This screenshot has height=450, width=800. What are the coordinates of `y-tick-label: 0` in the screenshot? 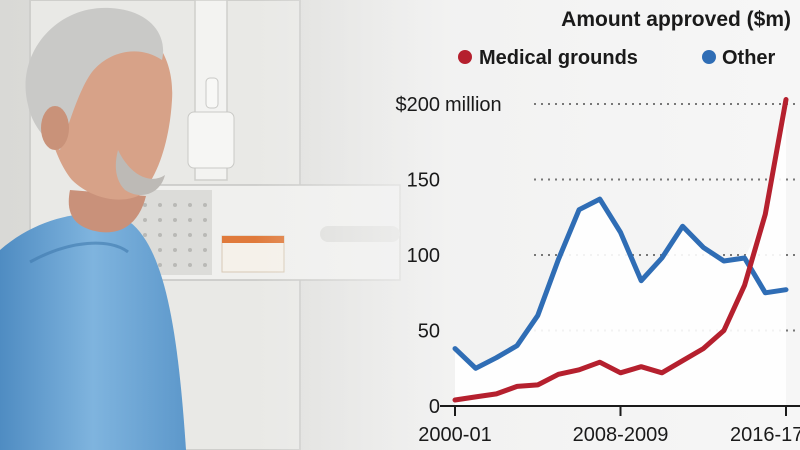 It's located at (434, 407).